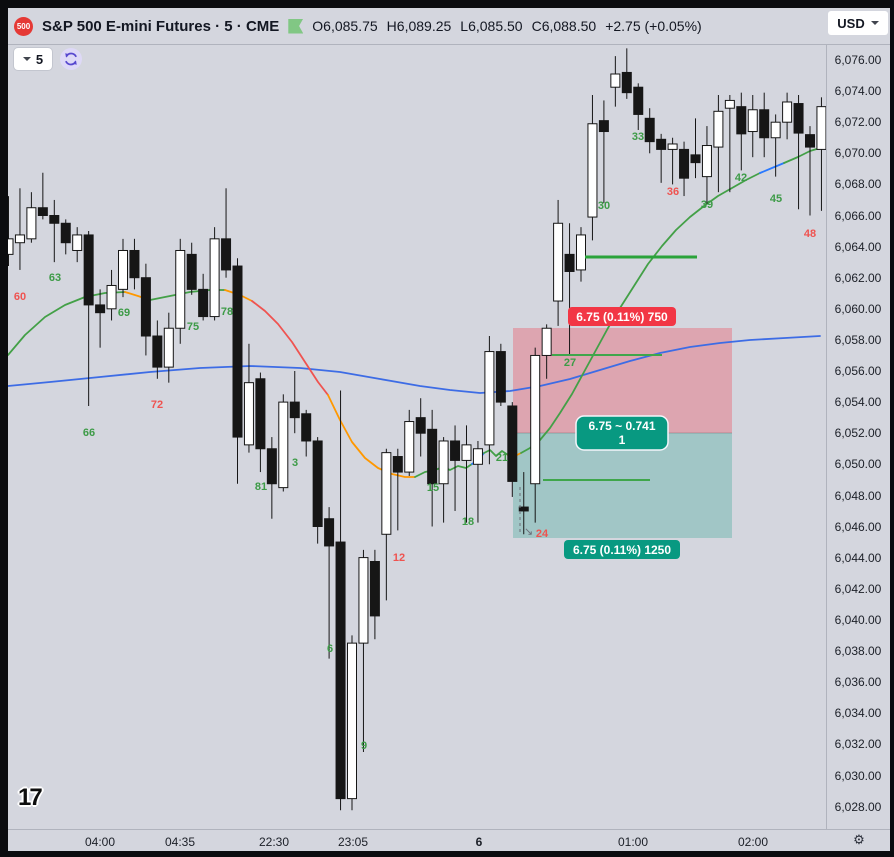 This screenshot has width=894, height=857. I want to click on risk-reward-badge-bg, so click(622, 433).